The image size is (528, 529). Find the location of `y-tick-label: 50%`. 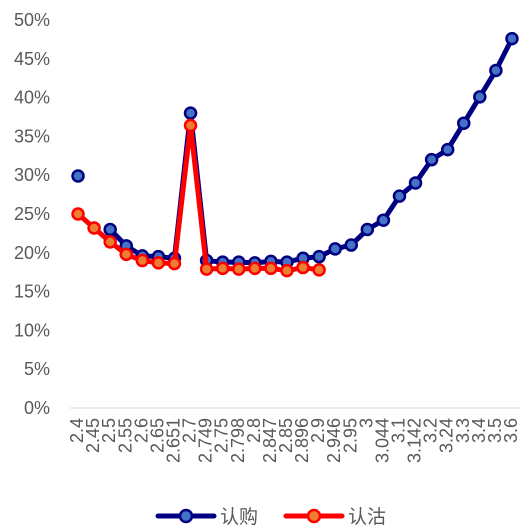

y-tick-label: 50% is located at coordinates (32, 20).